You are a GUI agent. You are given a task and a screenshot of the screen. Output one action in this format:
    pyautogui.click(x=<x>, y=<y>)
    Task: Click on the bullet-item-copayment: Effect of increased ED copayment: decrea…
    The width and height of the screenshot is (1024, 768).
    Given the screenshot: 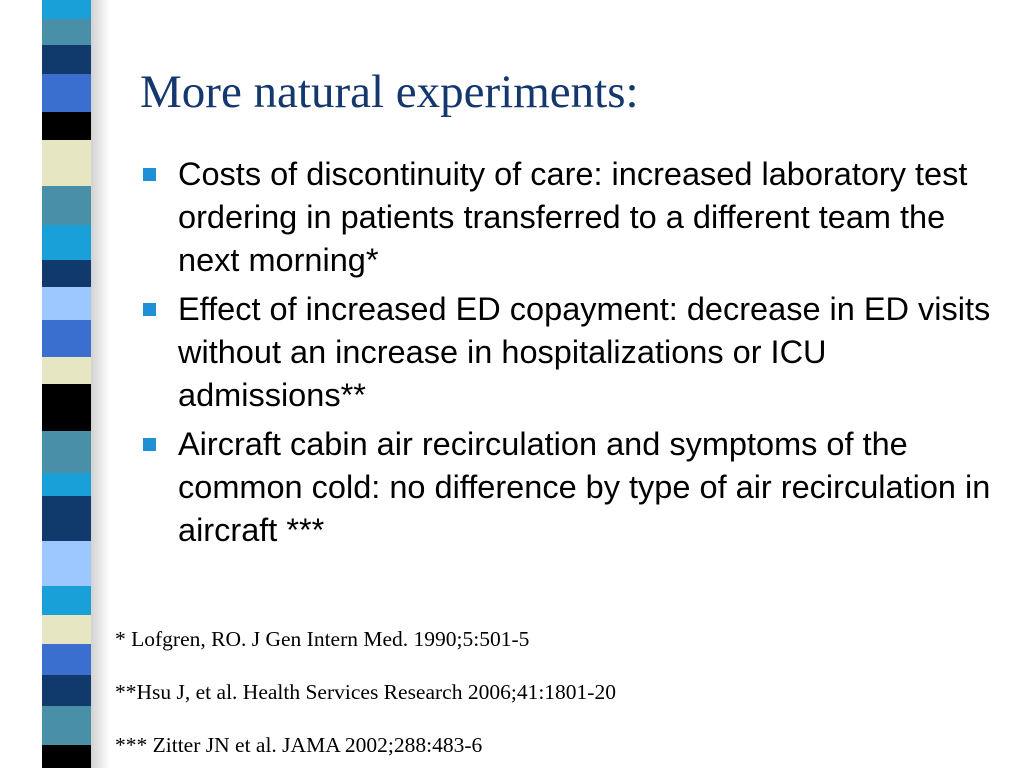 What is the action you would take?
    pyautogui.click(x=570, y=352)
    